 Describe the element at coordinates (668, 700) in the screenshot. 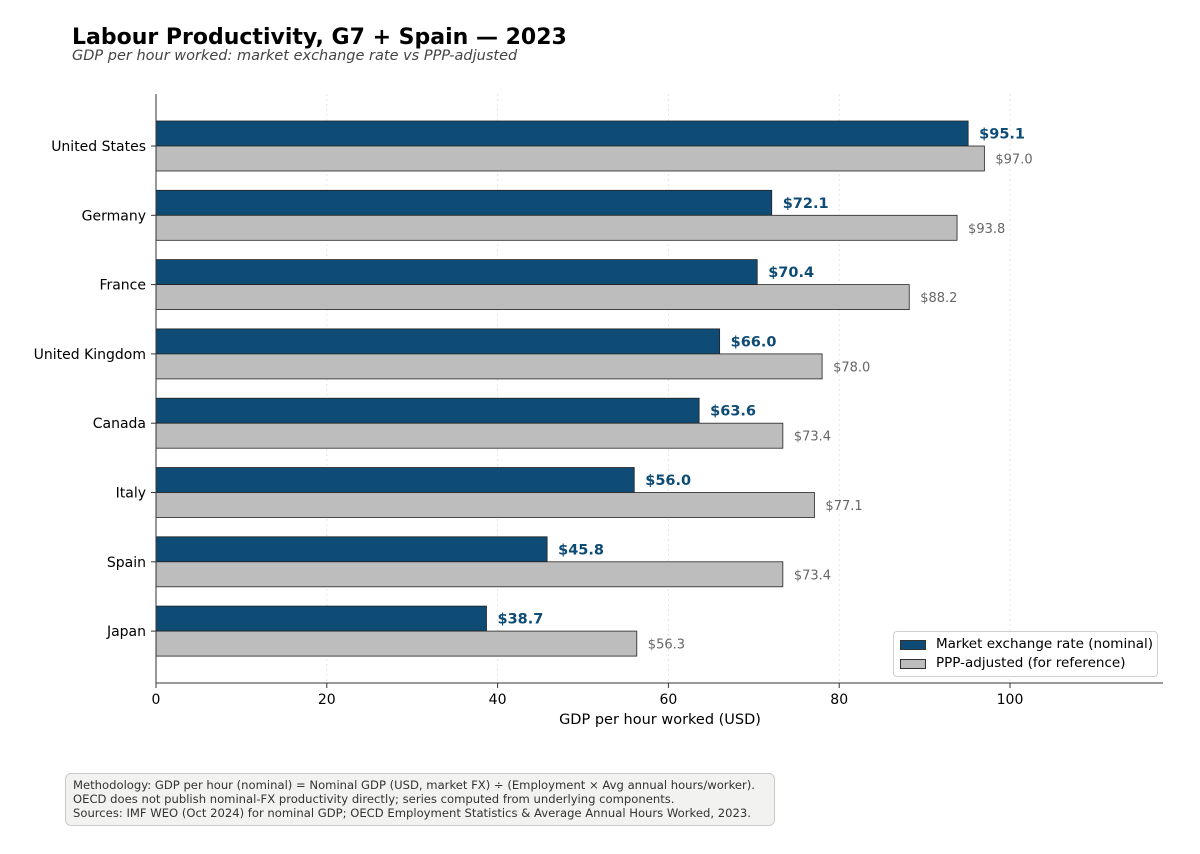

I see `x-tick-label: 60` at that location.